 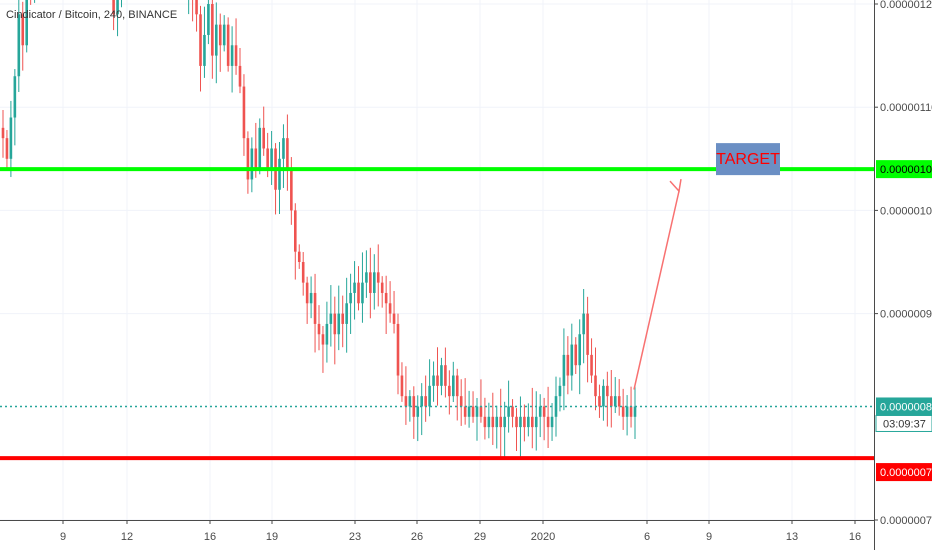 What do you see at coordinates (675, 185) in the screenshot?
I see `target-arrowhead` at bounding box center [675, 185].